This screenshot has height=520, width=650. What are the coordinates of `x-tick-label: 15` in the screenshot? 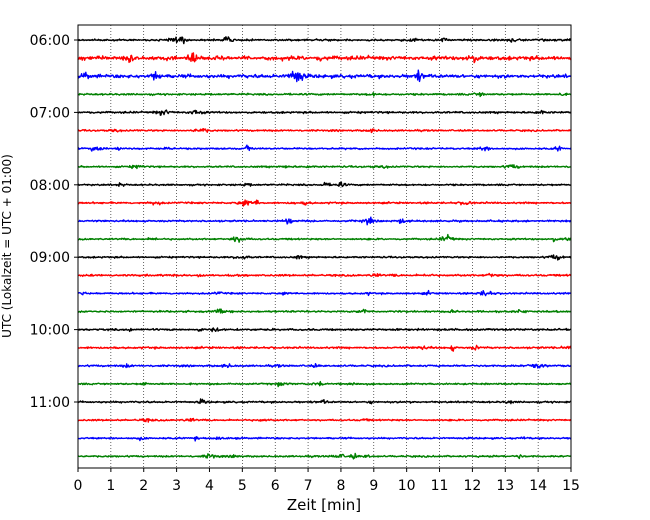 It's located at (571, 486).